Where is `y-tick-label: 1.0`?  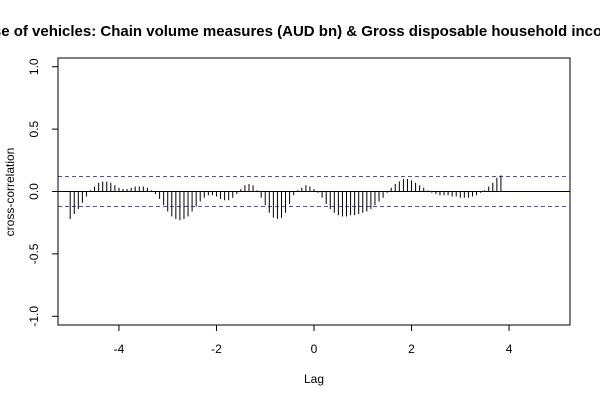 y-tick-label: 1.0 is located at coordinates (34, 66).